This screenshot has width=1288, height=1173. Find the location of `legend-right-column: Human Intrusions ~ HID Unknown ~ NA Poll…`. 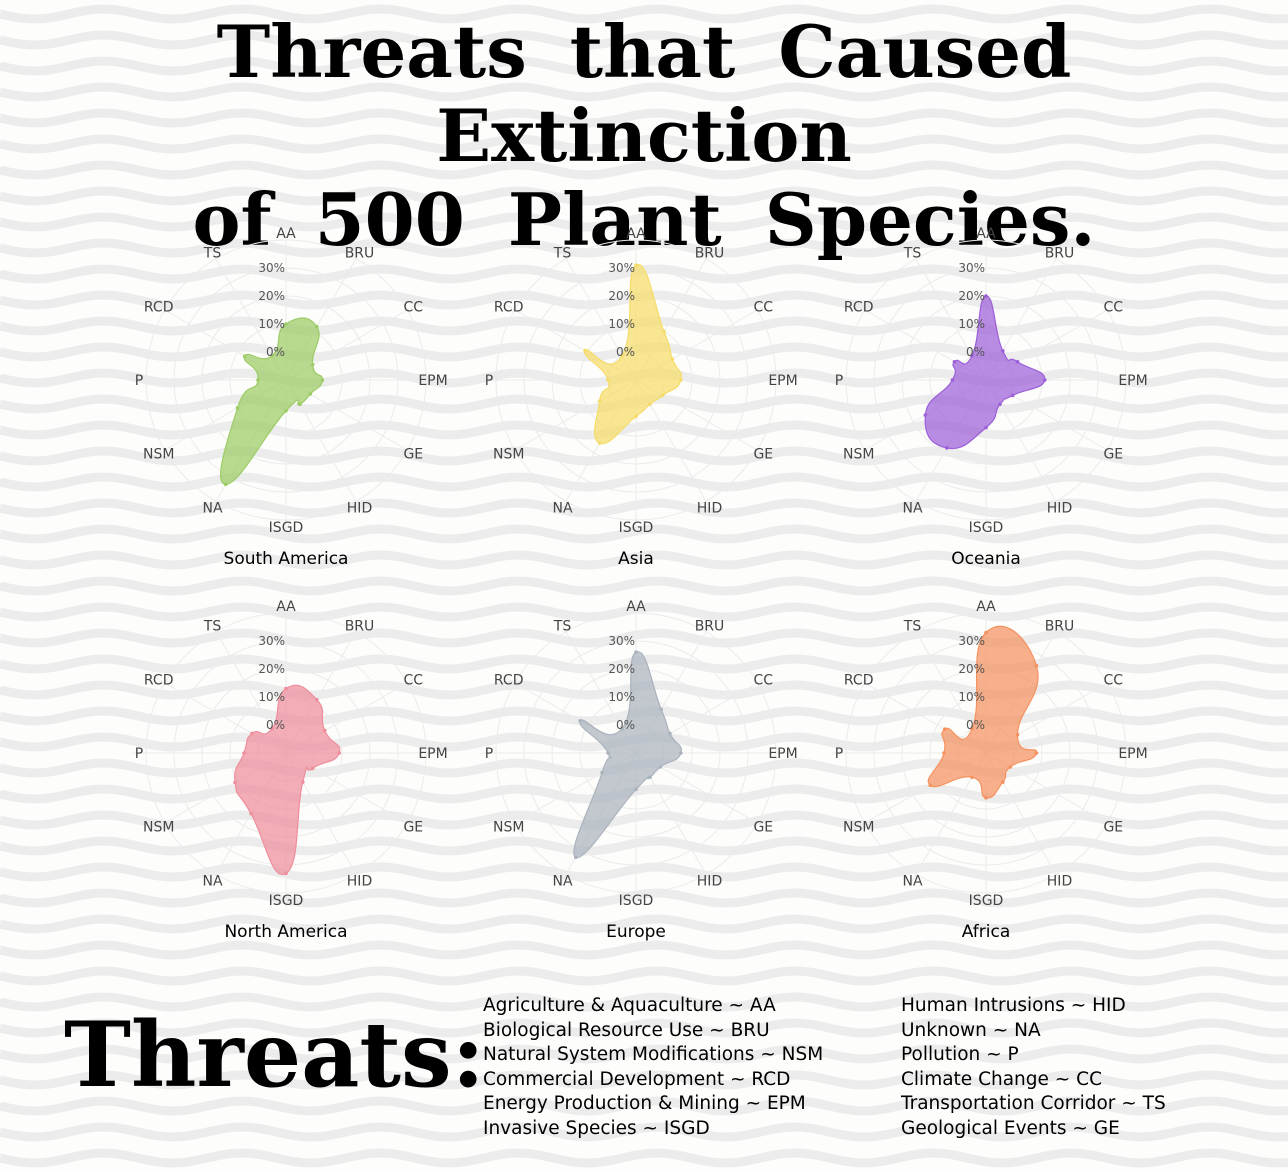

legend-right-column: Human Intrusions ~ HID Unknown ~ NA Poll… is located at coordinates (1033, 1067).